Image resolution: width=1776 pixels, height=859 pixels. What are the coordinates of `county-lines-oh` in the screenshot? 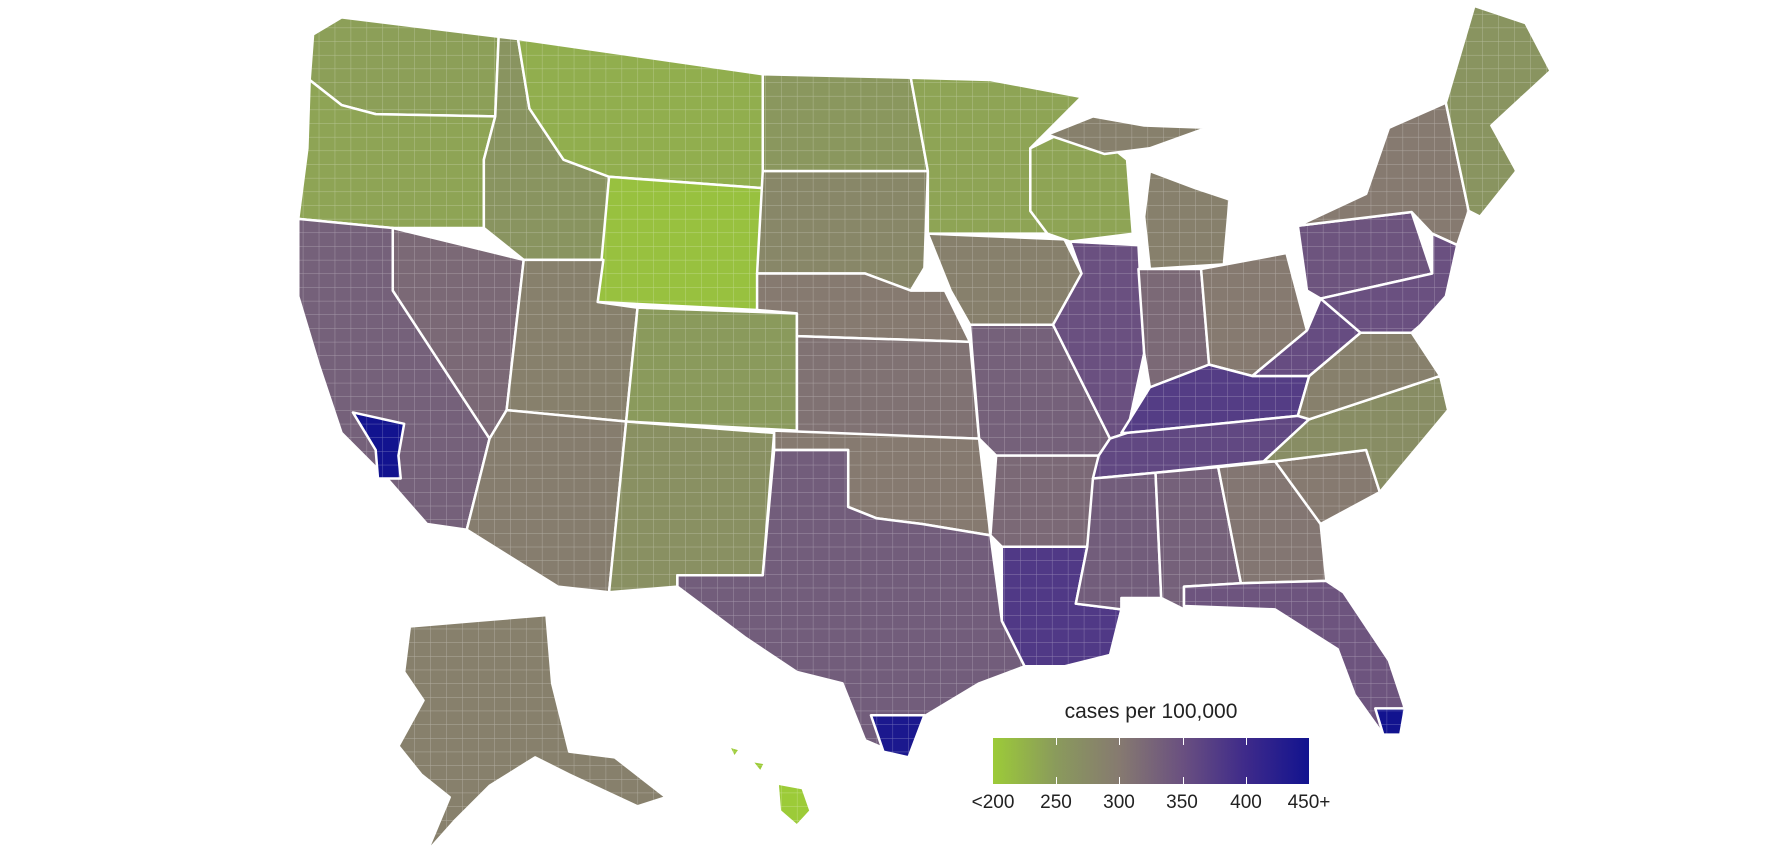 It's located at (1254, 314).